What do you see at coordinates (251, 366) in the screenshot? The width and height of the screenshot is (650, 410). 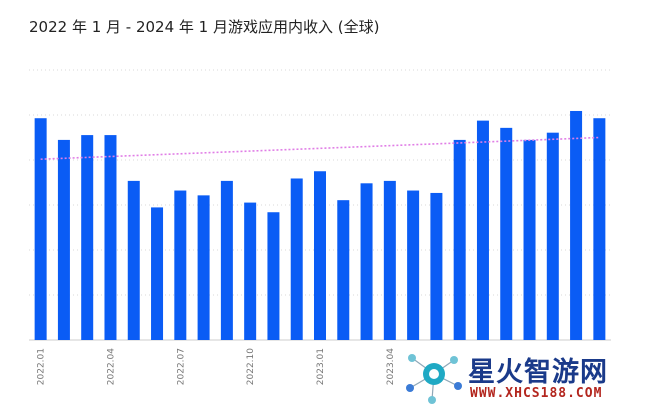 I see `x-tick-label: 2022.10` at bounding box center [251, 366].